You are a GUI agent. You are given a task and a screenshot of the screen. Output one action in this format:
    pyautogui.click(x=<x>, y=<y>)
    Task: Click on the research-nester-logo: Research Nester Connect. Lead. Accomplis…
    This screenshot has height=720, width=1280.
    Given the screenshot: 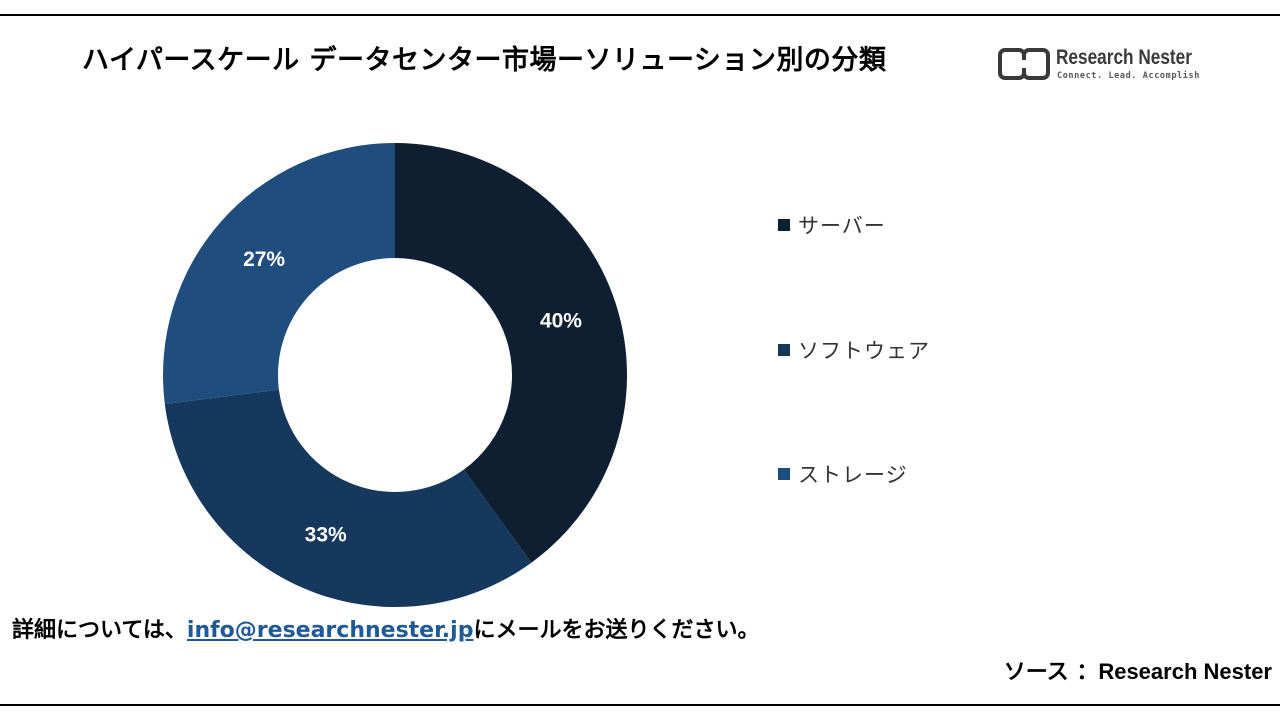 What is the action you would take?
    pyautogui.click(x=1108, y=66)
    